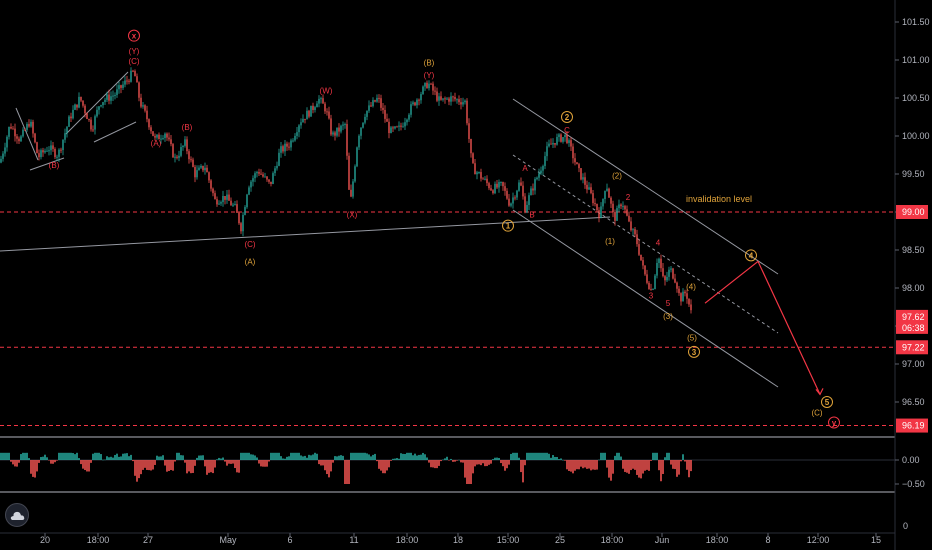  Describe the element at coordinates (767, 540) in the screenshot. I see `time-tick-label: 8` at that location.